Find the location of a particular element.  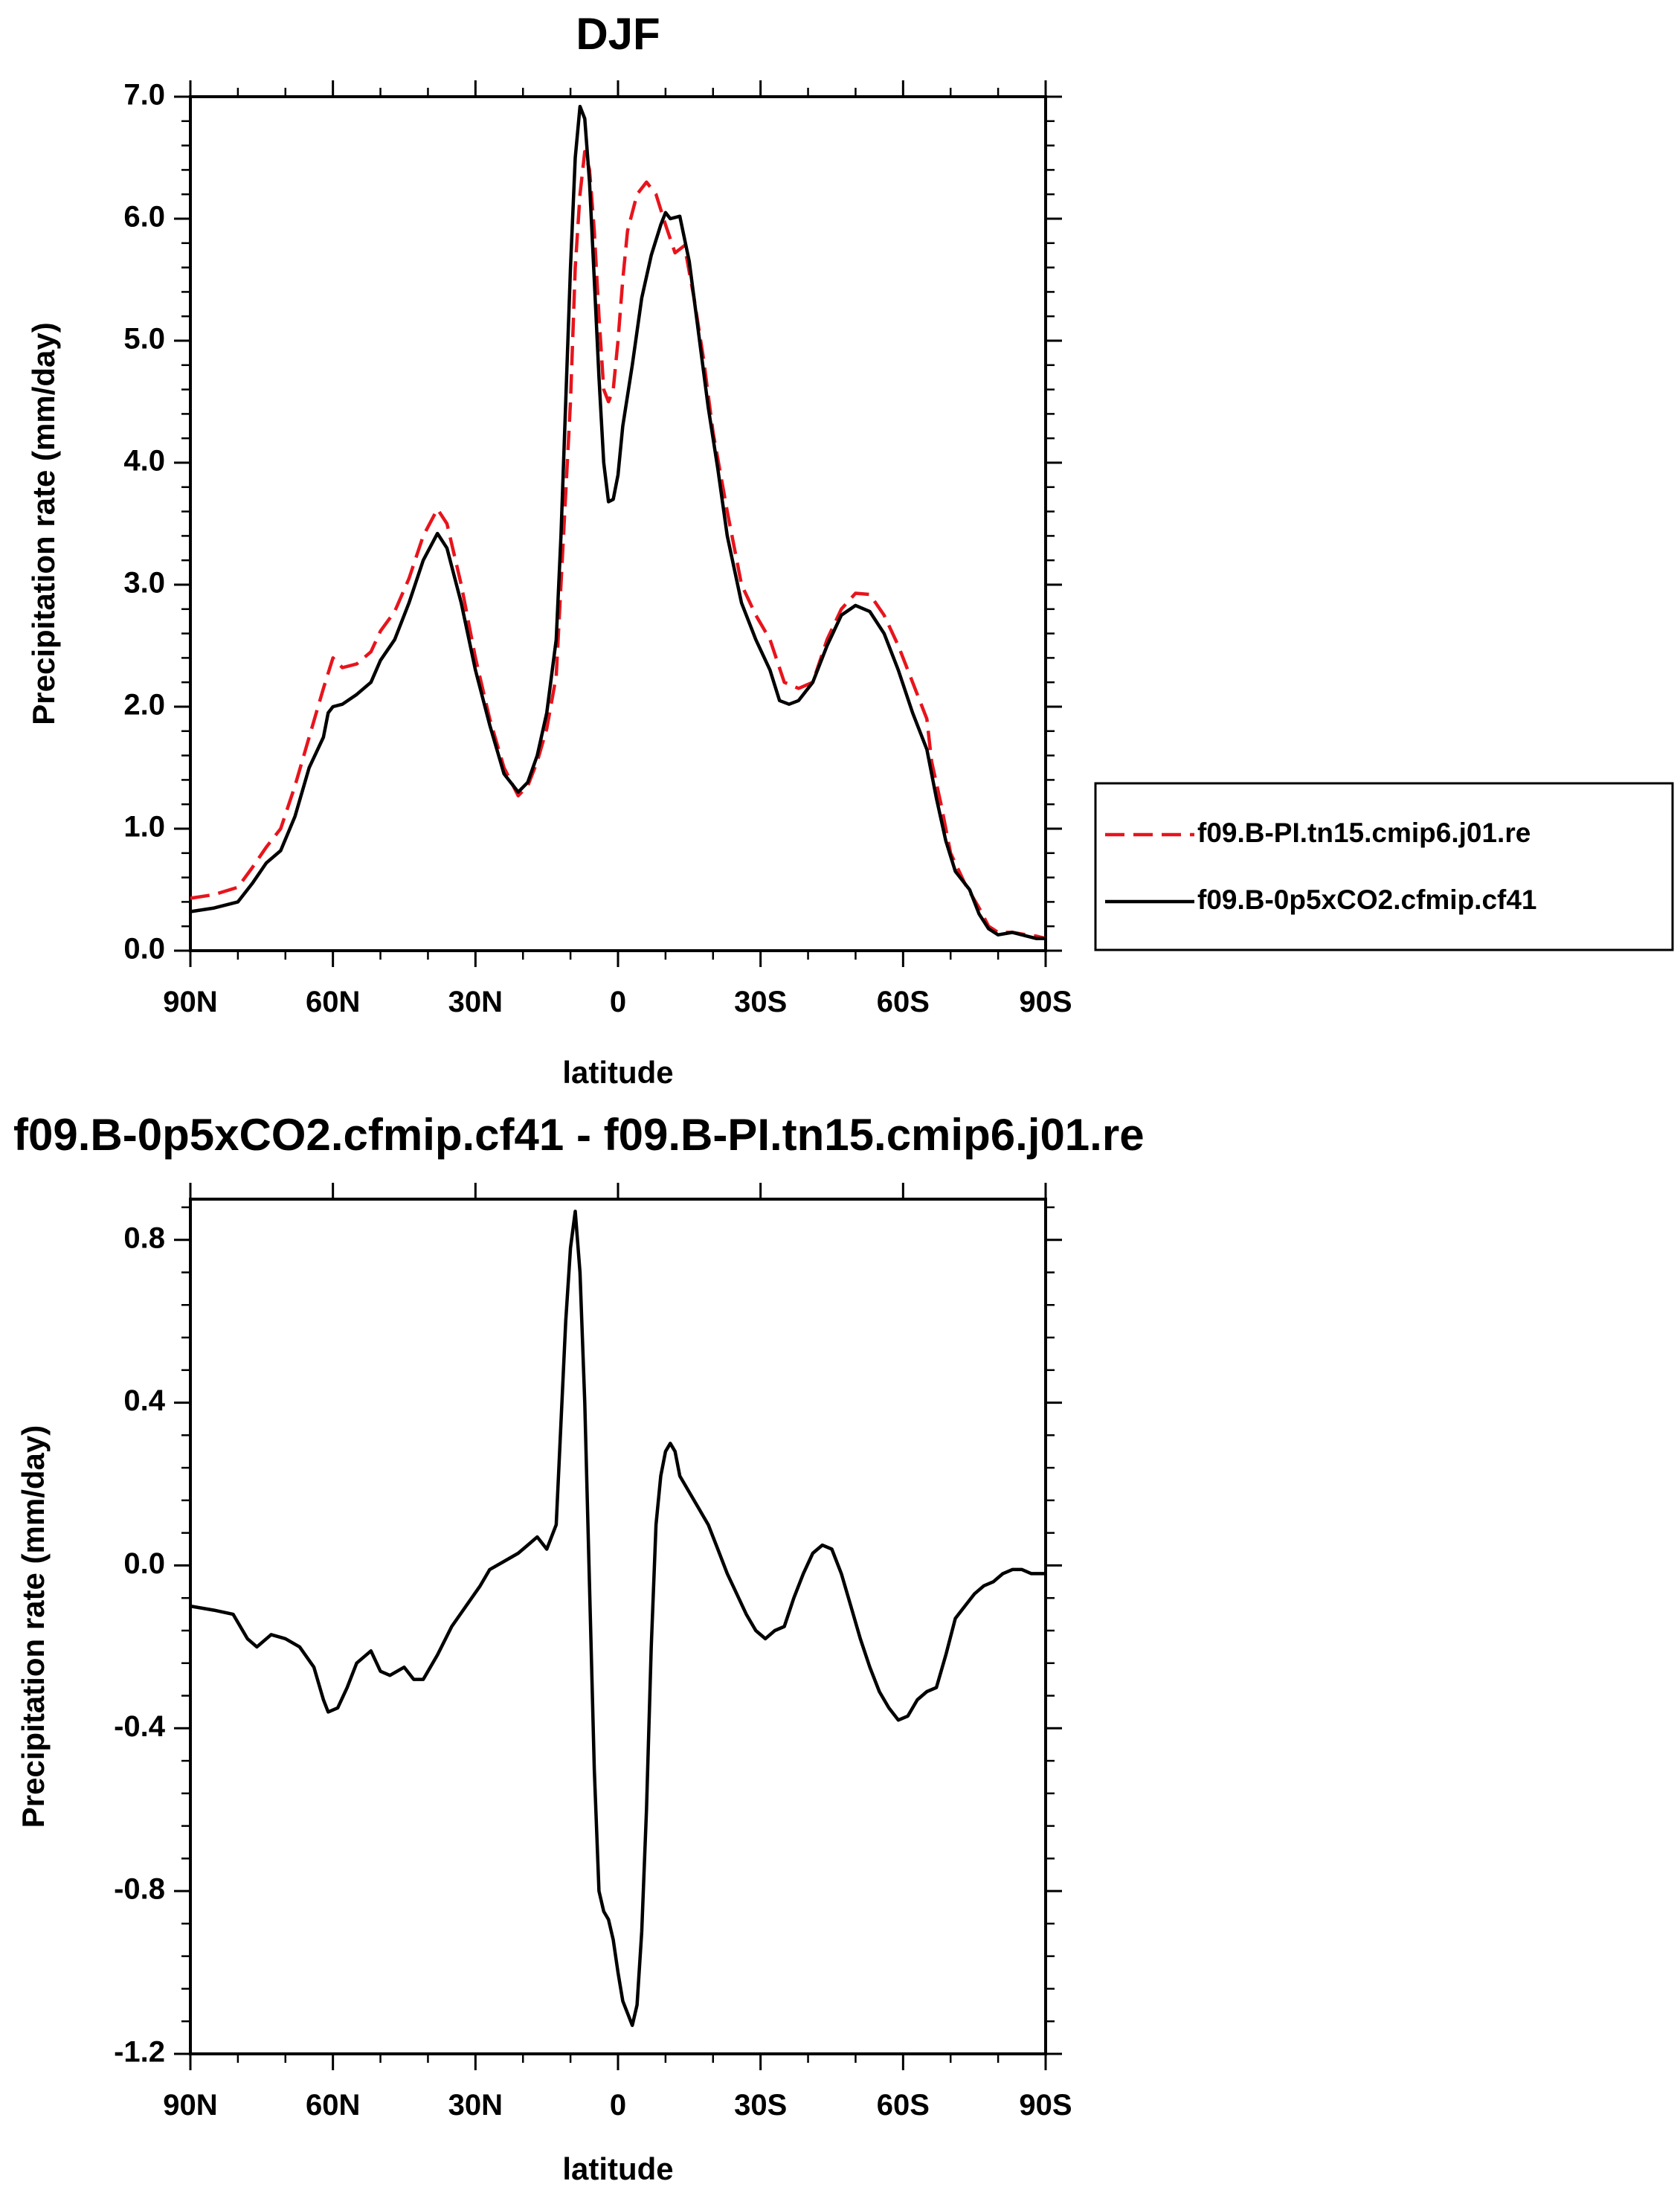

y-tick-label: -0.8 is located at coordinates (139, 1890).